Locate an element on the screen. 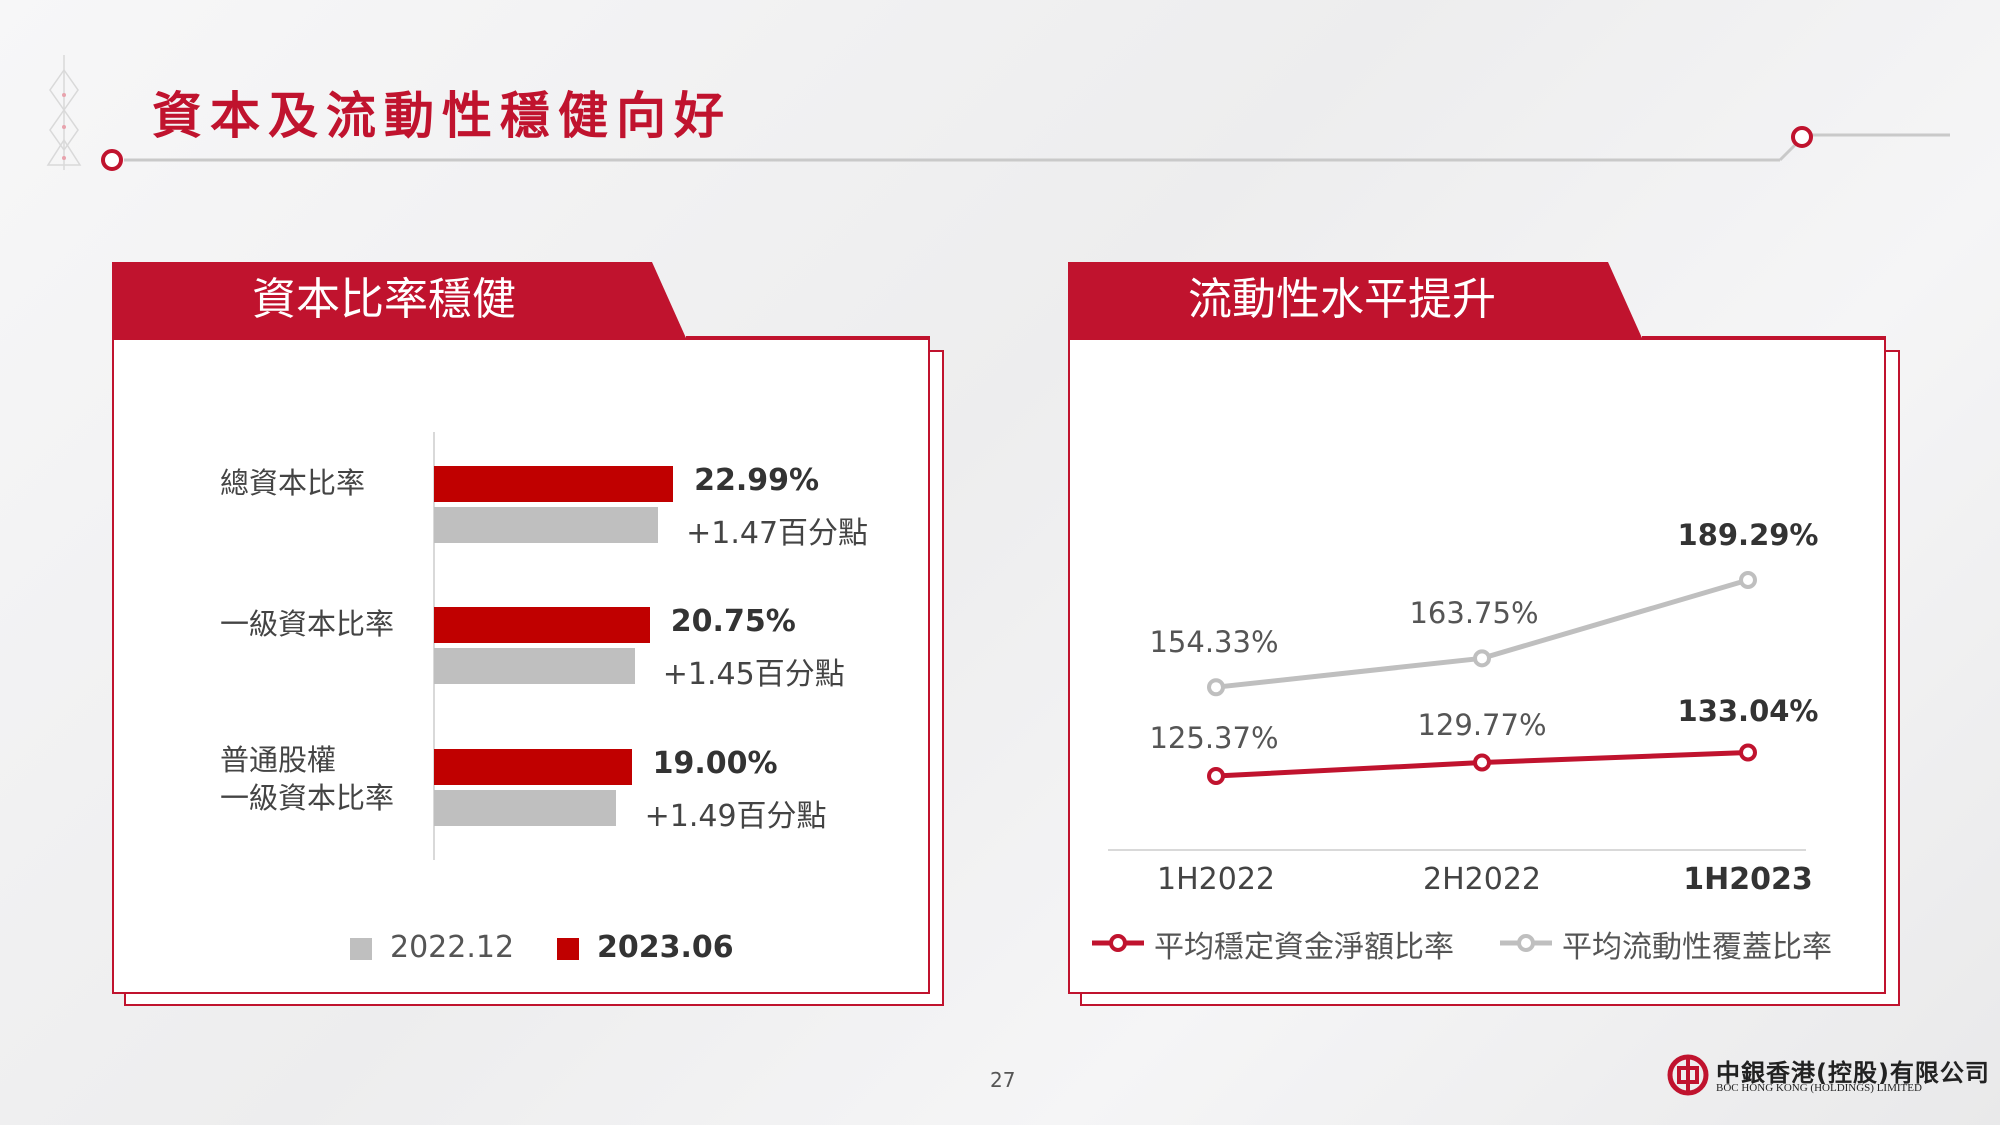 The width and height of the screenshot is (2000, 1125). line-point-label: 133.04% is located at coordinates (1748, 711).